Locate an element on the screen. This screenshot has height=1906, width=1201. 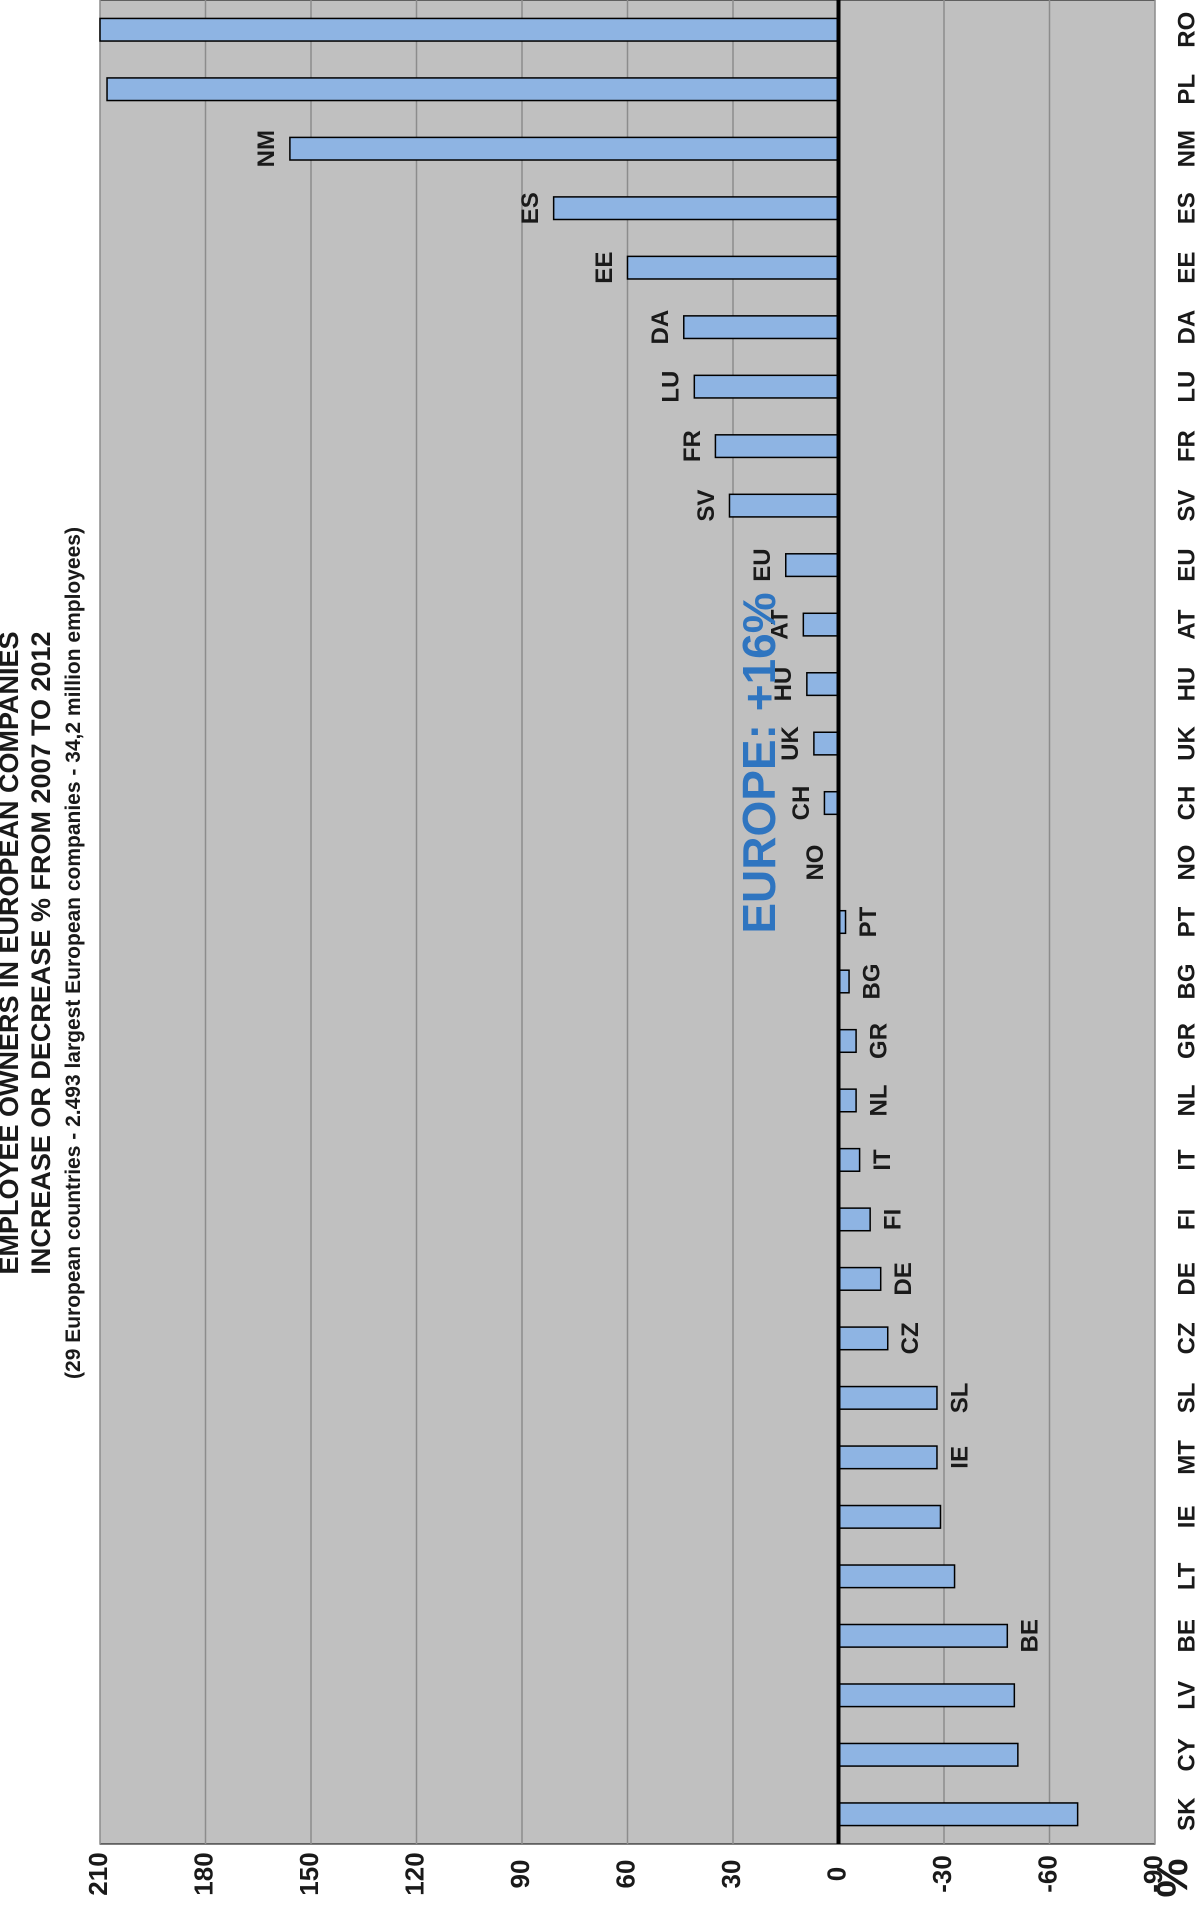
bar-sv is located at coordinates (784, 505).